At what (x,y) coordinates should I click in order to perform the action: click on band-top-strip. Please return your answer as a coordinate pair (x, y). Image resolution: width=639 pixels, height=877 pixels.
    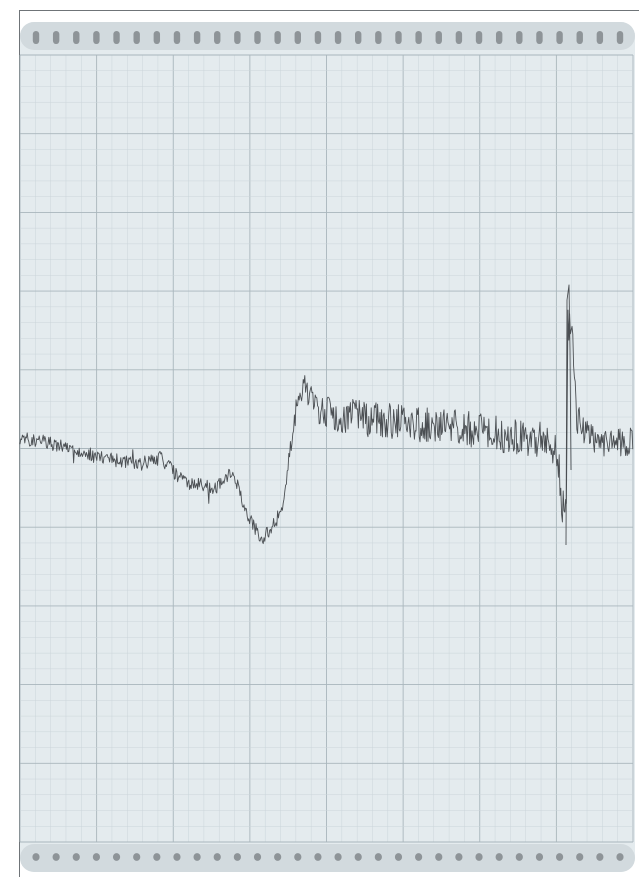
    Looking at the image, I should click on (327, 36).